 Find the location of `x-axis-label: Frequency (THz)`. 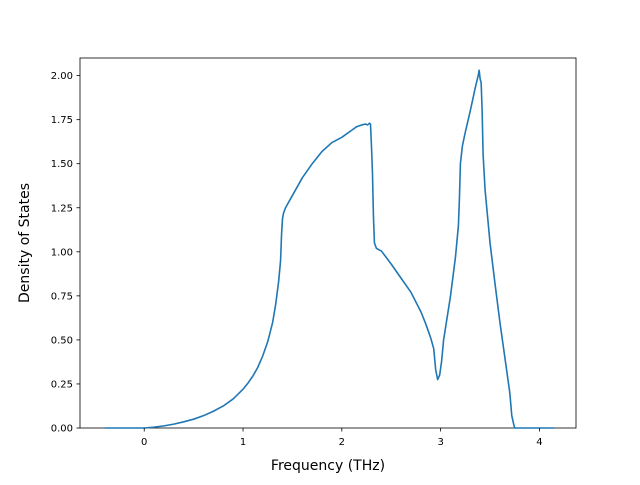

x-axis-label: Frequency (THz) is located at coordinates (328, 466).